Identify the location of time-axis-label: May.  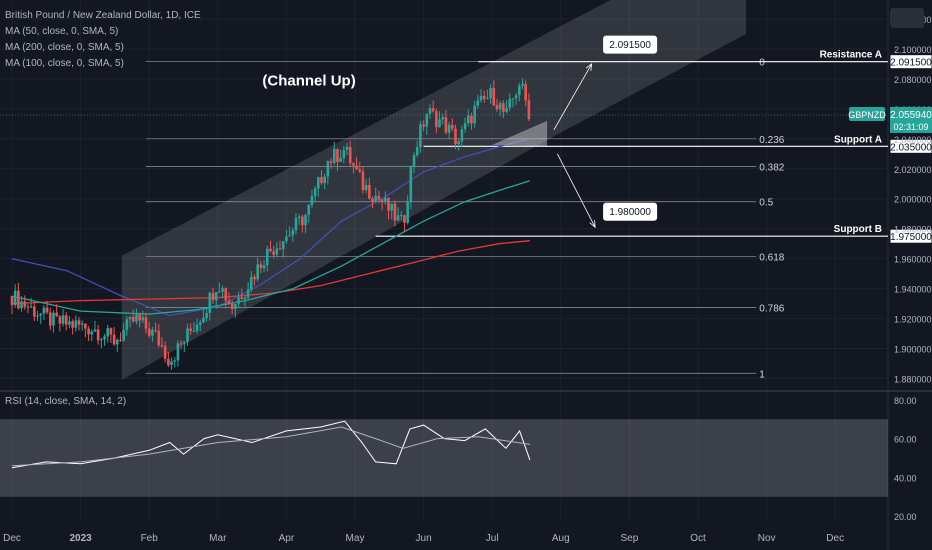
(355, 538).